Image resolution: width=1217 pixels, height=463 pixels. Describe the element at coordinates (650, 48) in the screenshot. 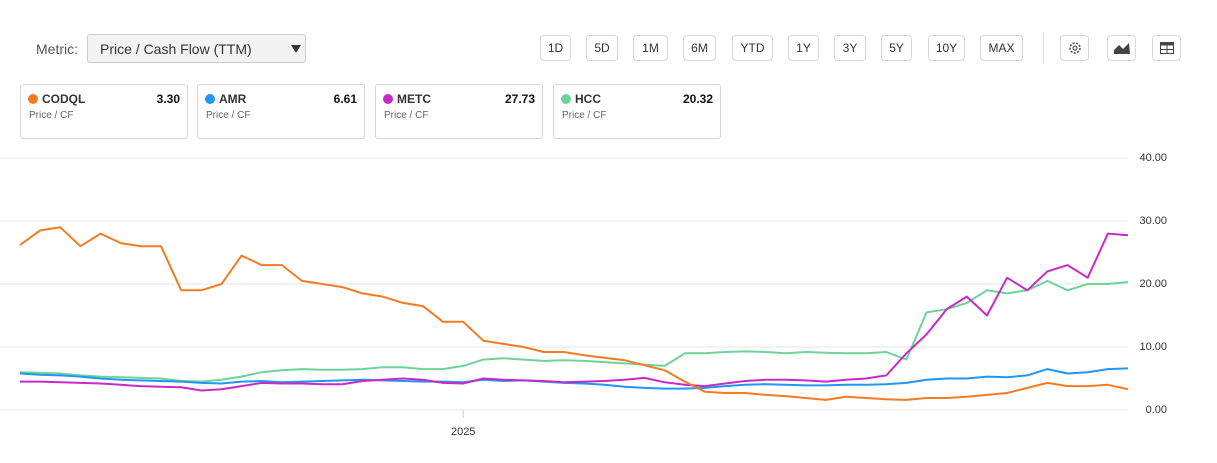

I see `range-button: 1M` at that location.